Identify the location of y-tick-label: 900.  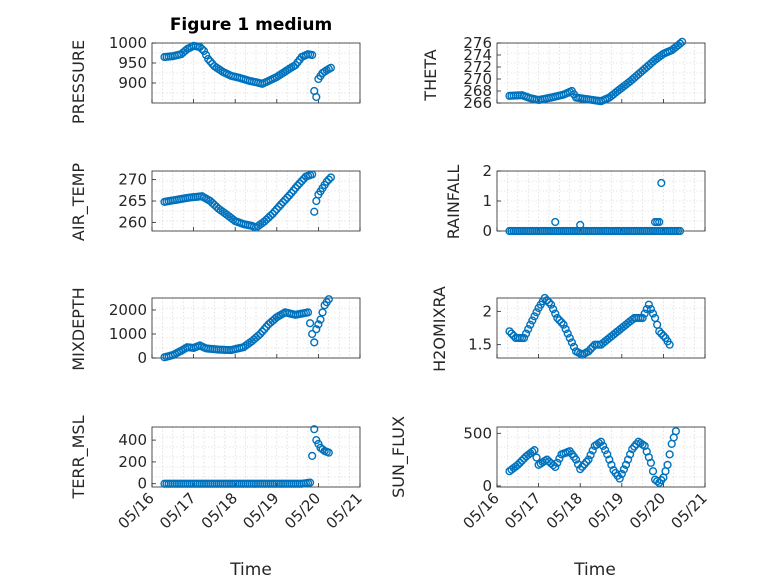
(132, 83).